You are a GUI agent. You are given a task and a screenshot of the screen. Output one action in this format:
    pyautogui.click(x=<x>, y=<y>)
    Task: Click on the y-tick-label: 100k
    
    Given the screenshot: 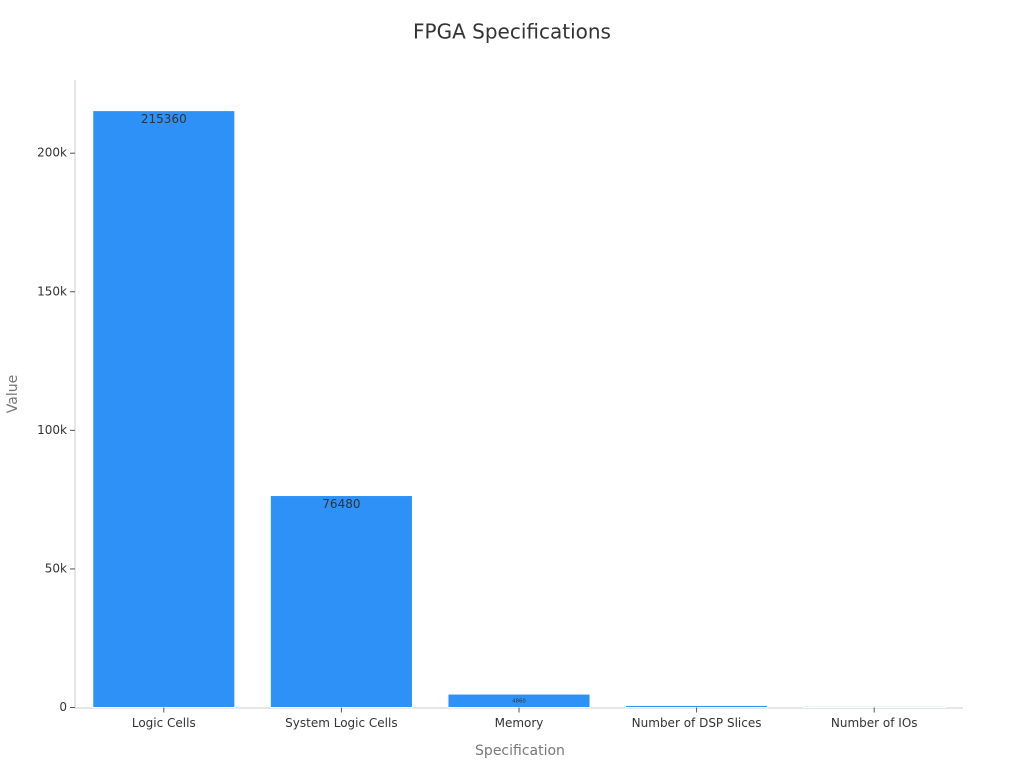 What is the action you would take?
    pyautogui.click(x=52, y=430)
    